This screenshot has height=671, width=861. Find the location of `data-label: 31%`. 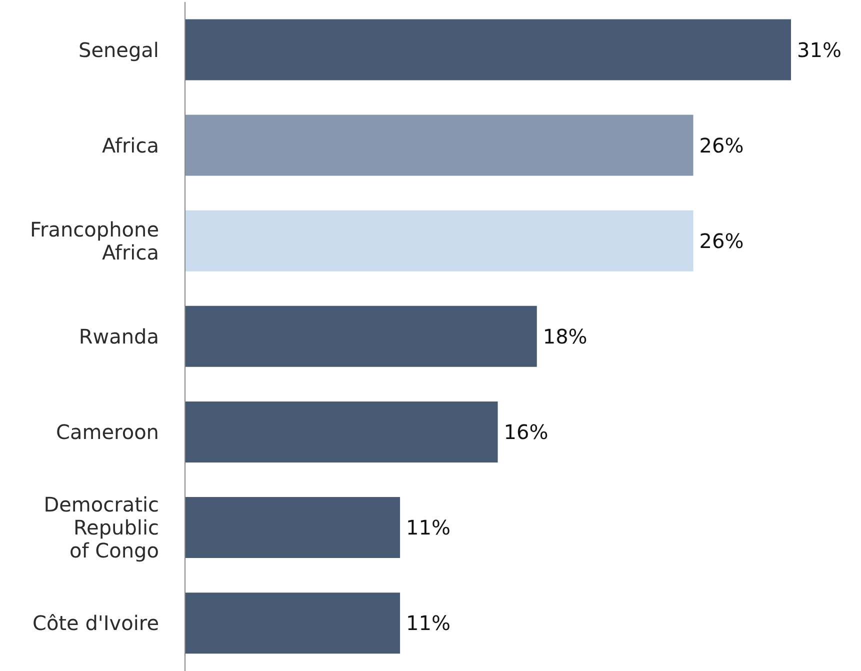

data-label: 31% is located at coordinates (819, 50).